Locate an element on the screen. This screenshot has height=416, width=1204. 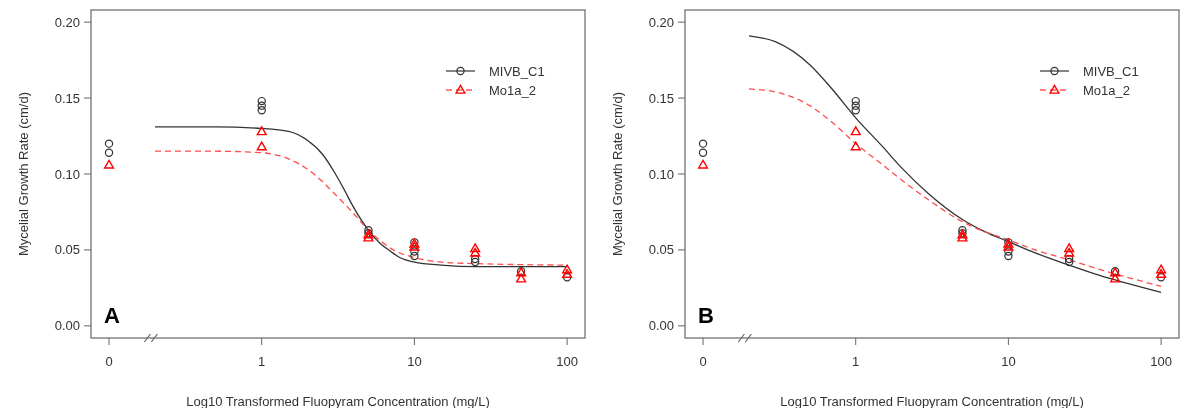
annotation: B is located at coordinates (706, 315).